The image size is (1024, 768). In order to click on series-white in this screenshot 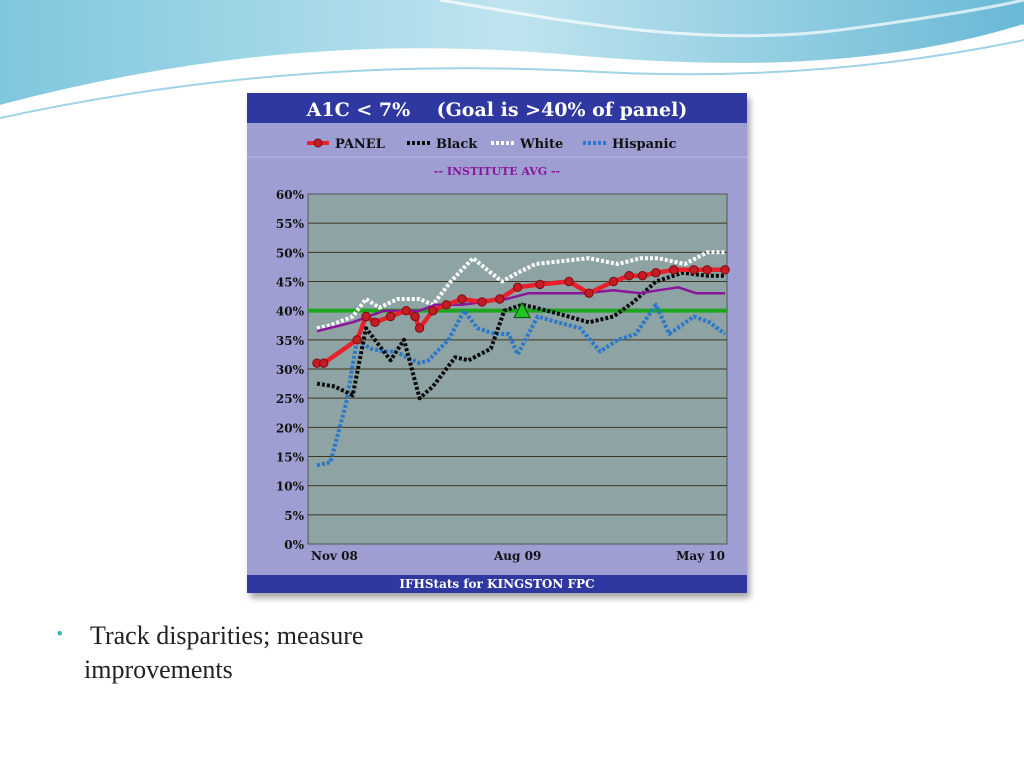, I will do `click(520, 290)`.